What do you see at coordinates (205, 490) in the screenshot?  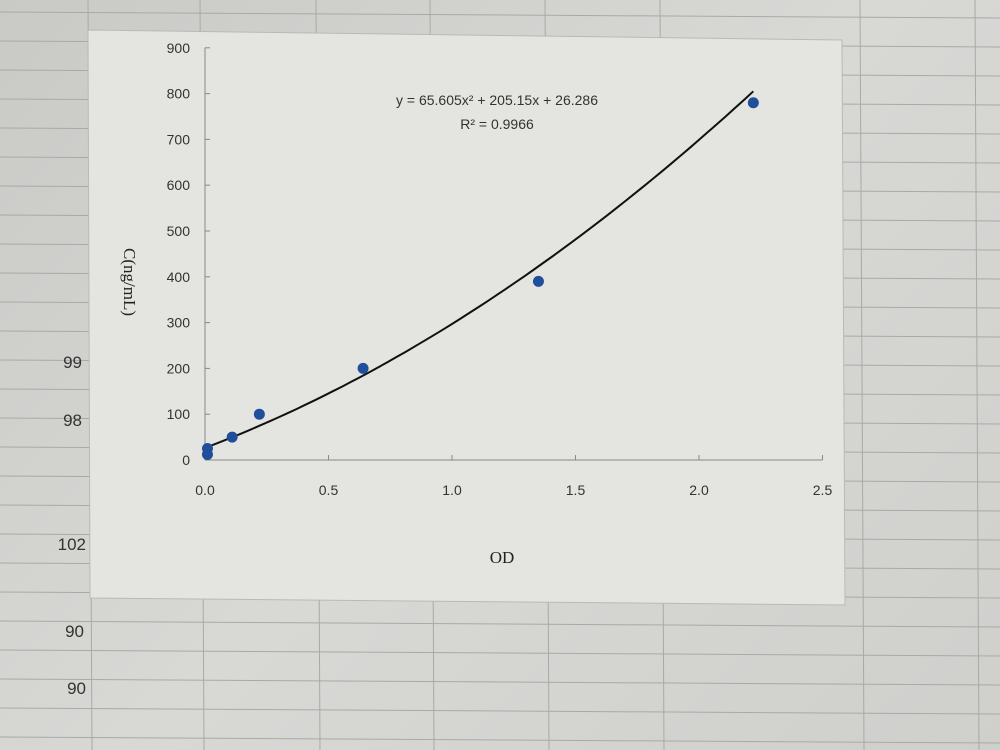 I see `x-tick-label: 0.0` at bounding box center [205, 490].